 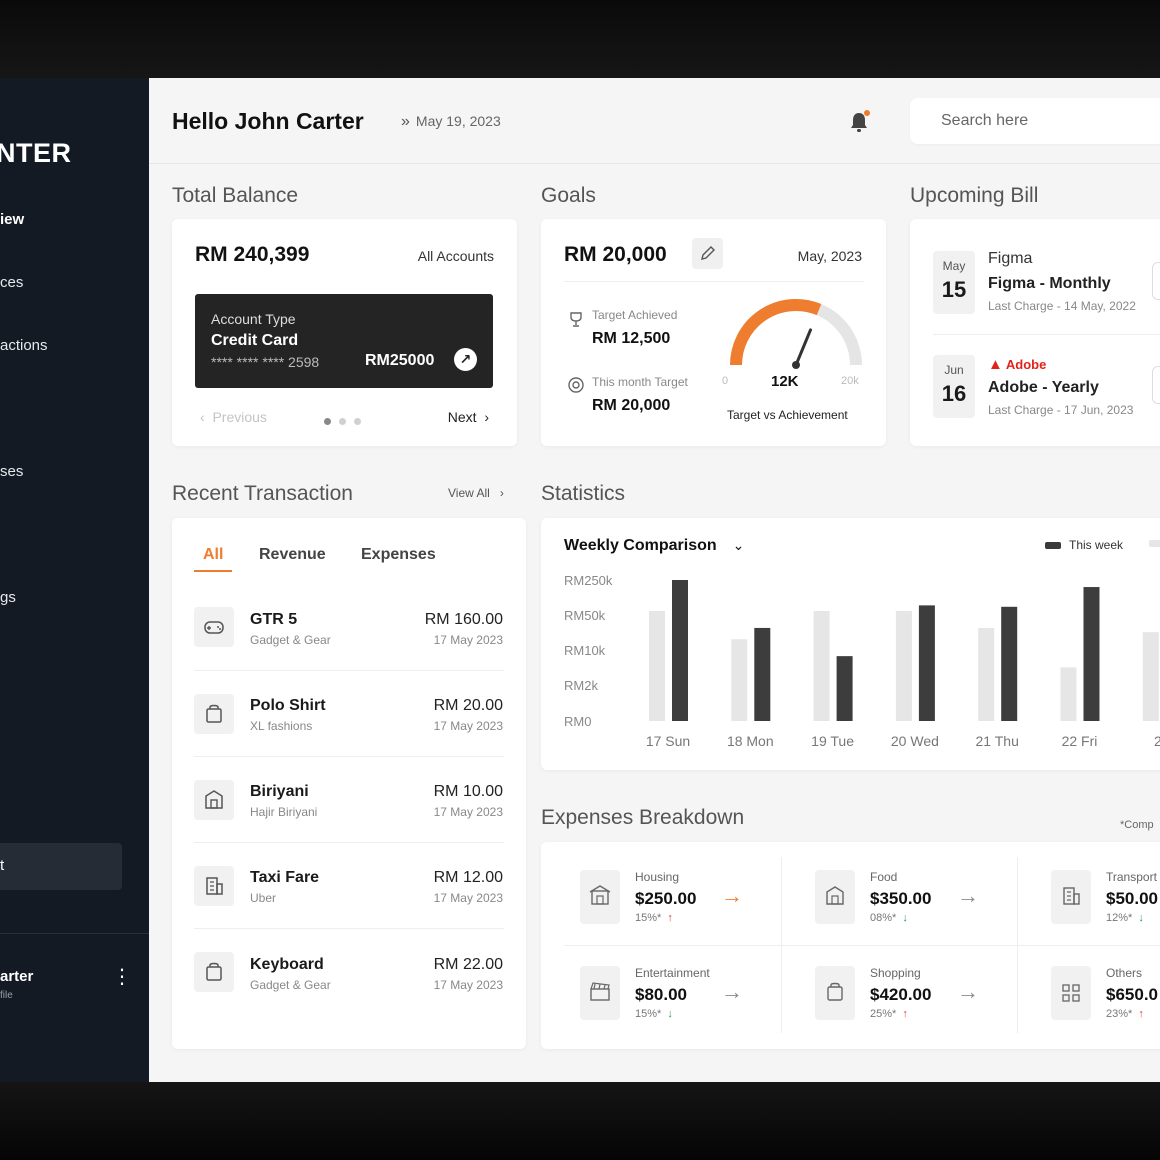 I want to click on sidebar-item-settings: gs, so click(x=8, y=597).